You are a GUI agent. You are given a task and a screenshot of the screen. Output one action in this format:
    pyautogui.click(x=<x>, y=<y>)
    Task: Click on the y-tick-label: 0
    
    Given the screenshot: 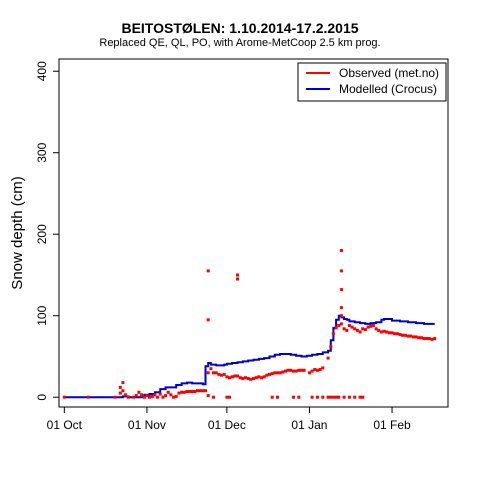 What is the action you would take?
    pyautogui.click(x=42, y=397)
    